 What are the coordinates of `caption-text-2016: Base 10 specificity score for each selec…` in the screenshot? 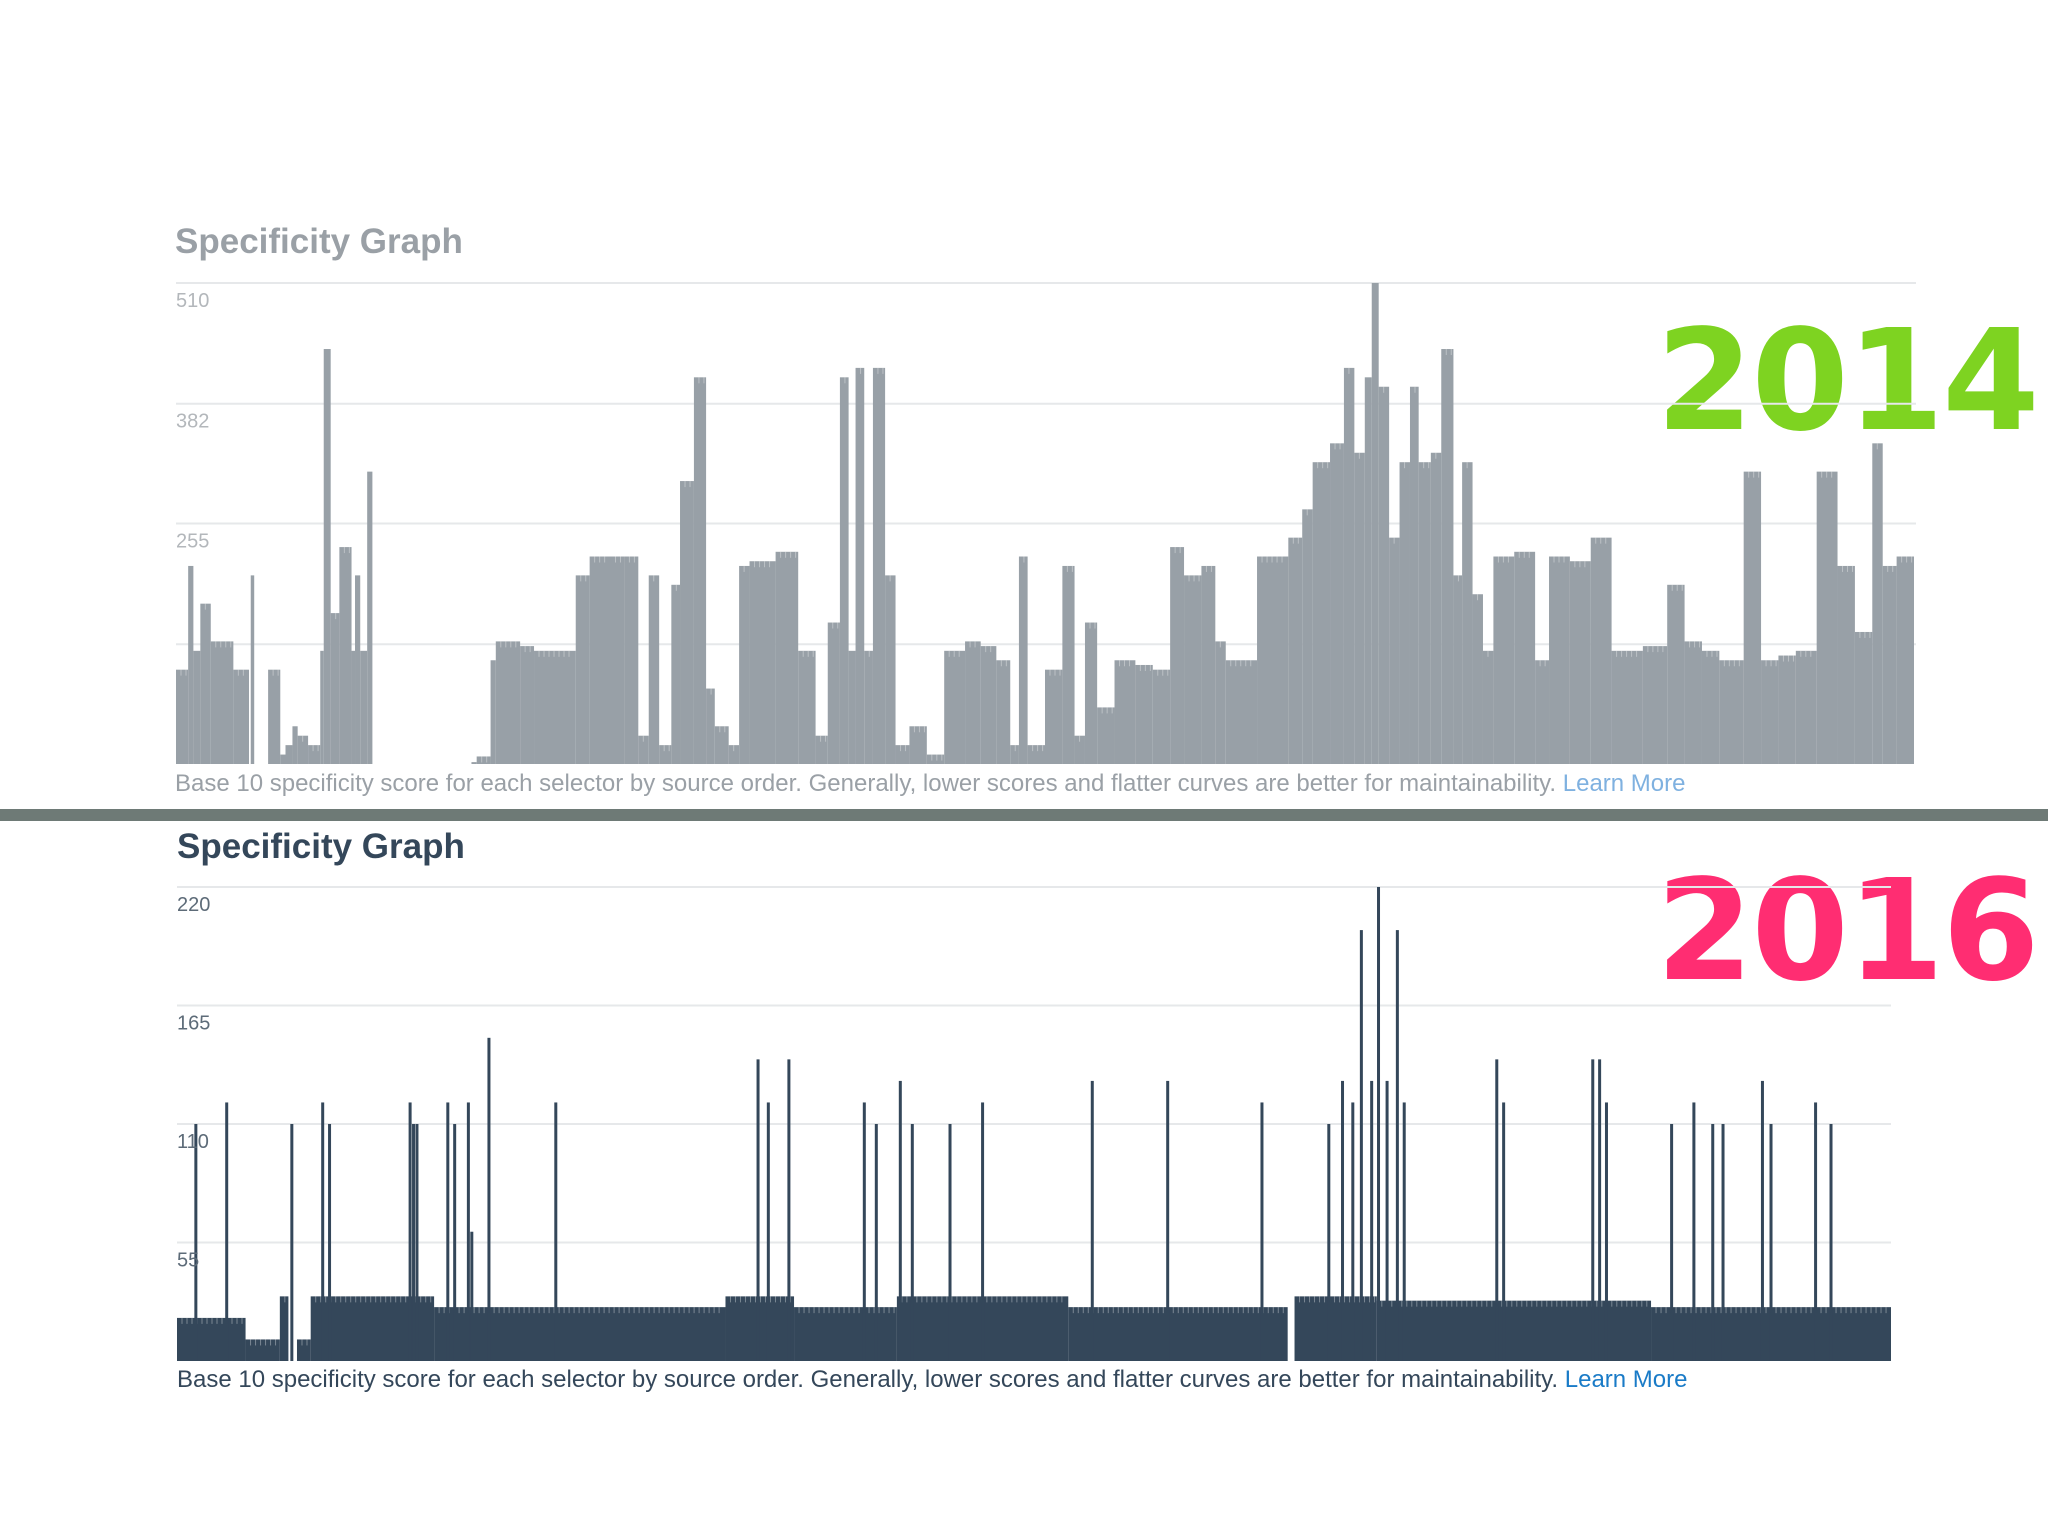 It's located at (868, 1379).